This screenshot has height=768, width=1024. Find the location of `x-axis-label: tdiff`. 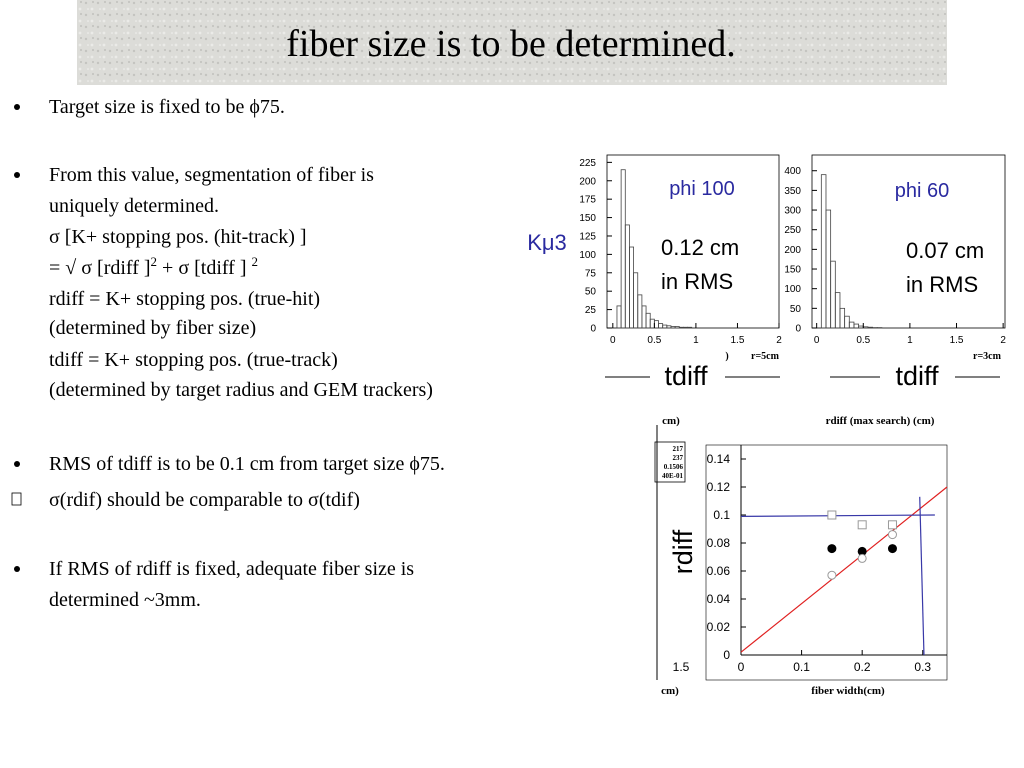

x-axis-label: tdiff is located at coordinates (686, 376).